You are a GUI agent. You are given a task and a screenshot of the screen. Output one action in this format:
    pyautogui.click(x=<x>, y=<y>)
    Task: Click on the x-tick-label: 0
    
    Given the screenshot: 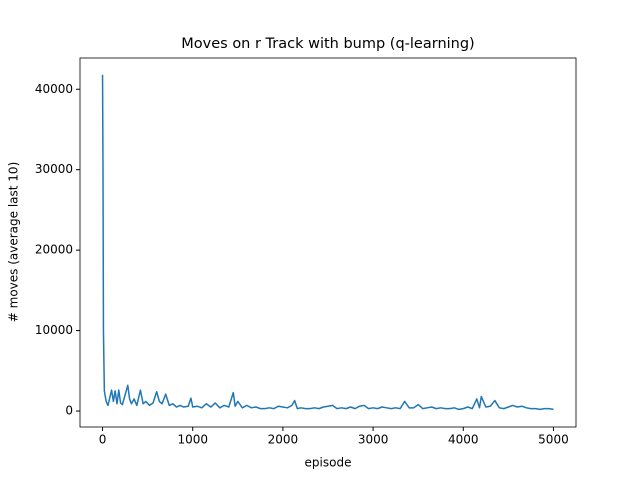 What is the action you would take?
    pyautogui.click(x=103, y=440)
    